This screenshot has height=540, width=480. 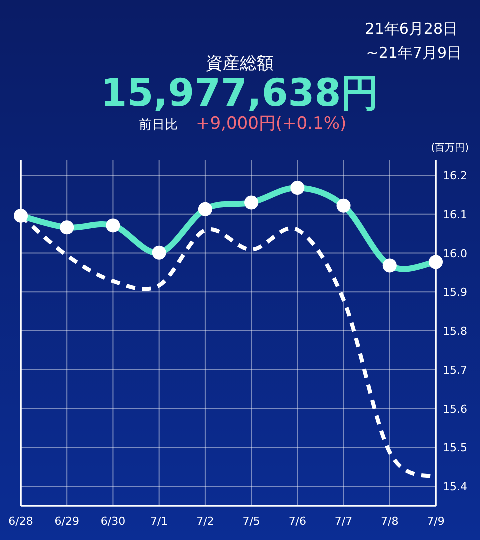 What do you see at coordinates (455, 331) in the screenshot?
I see `y-tick-label: 15.8` at bounding box center [455, 331].